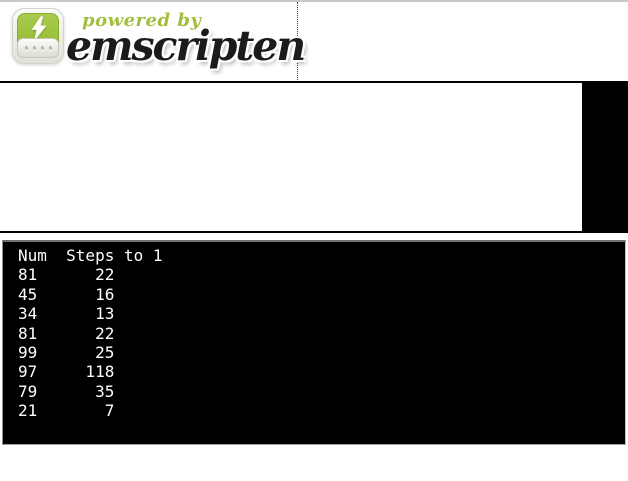 This screenshot has height=481, width=628. I want to click on emscripten-logo-link: powered by emscripten, so click(153, 42).